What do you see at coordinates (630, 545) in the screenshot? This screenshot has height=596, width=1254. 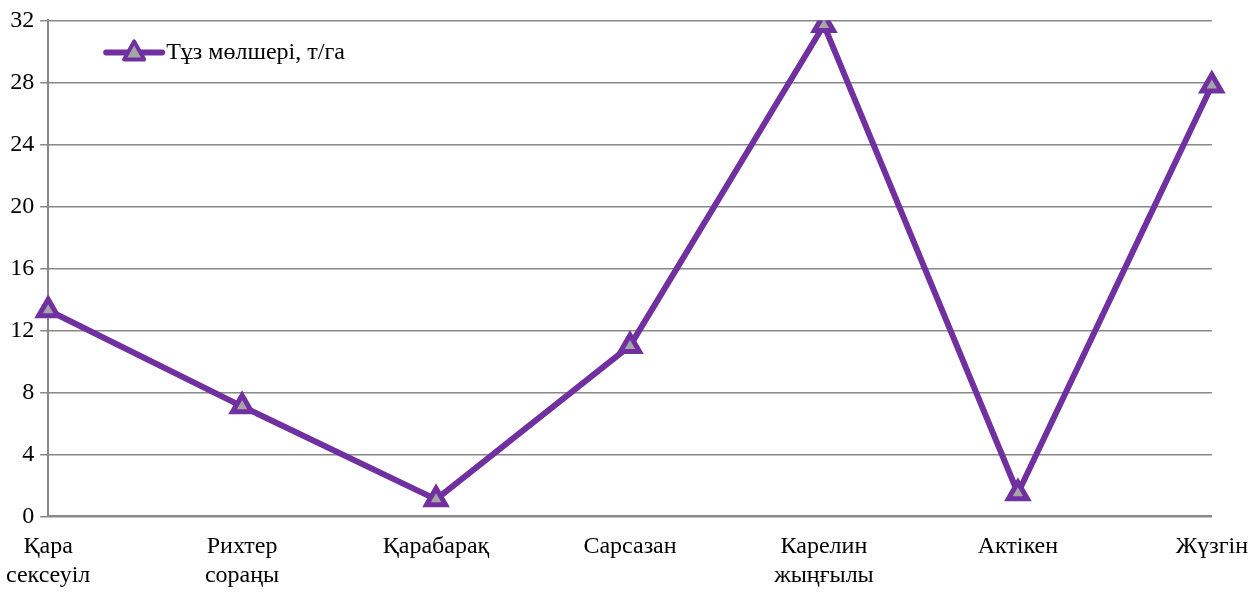 I see `x-tick-label: Сарсазан` at bounding box center [630, 545].